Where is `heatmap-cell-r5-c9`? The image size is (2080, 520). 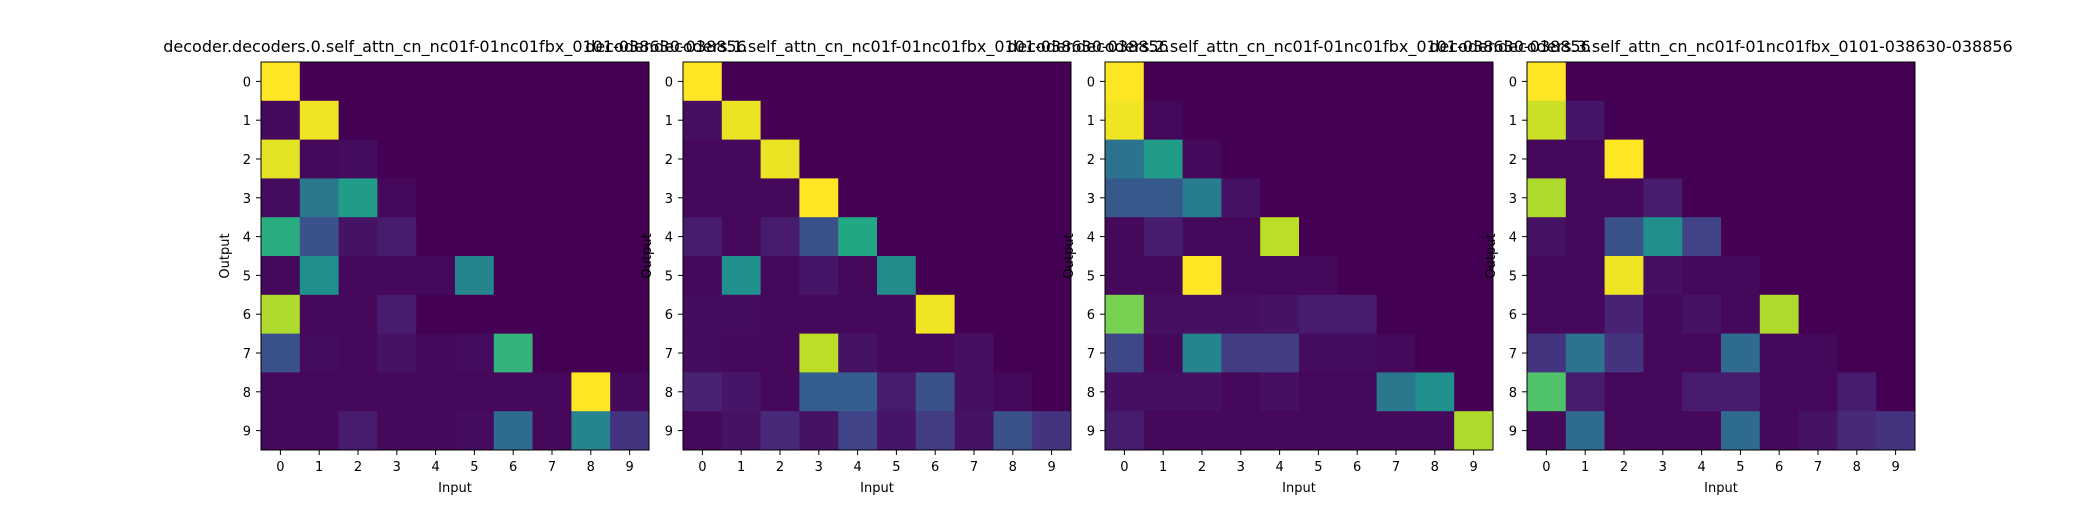 heatmap-cell-r5-c9 is located at coordinates (630, 276).